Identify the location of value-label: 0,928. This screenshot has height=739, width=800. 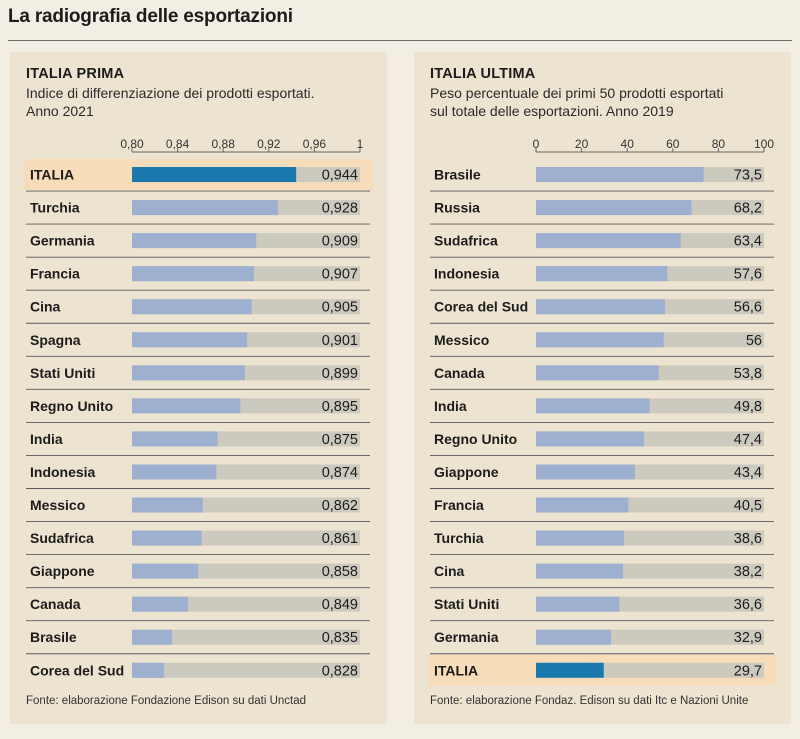
(340, 209).